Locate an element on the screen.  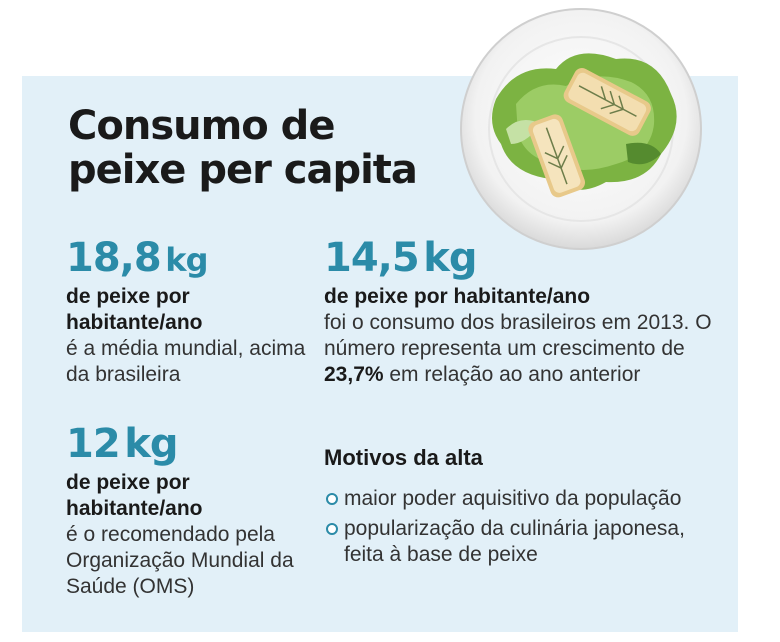
world-description: é a média mundial, acima da brasileira is located at coordinates (186, 361).